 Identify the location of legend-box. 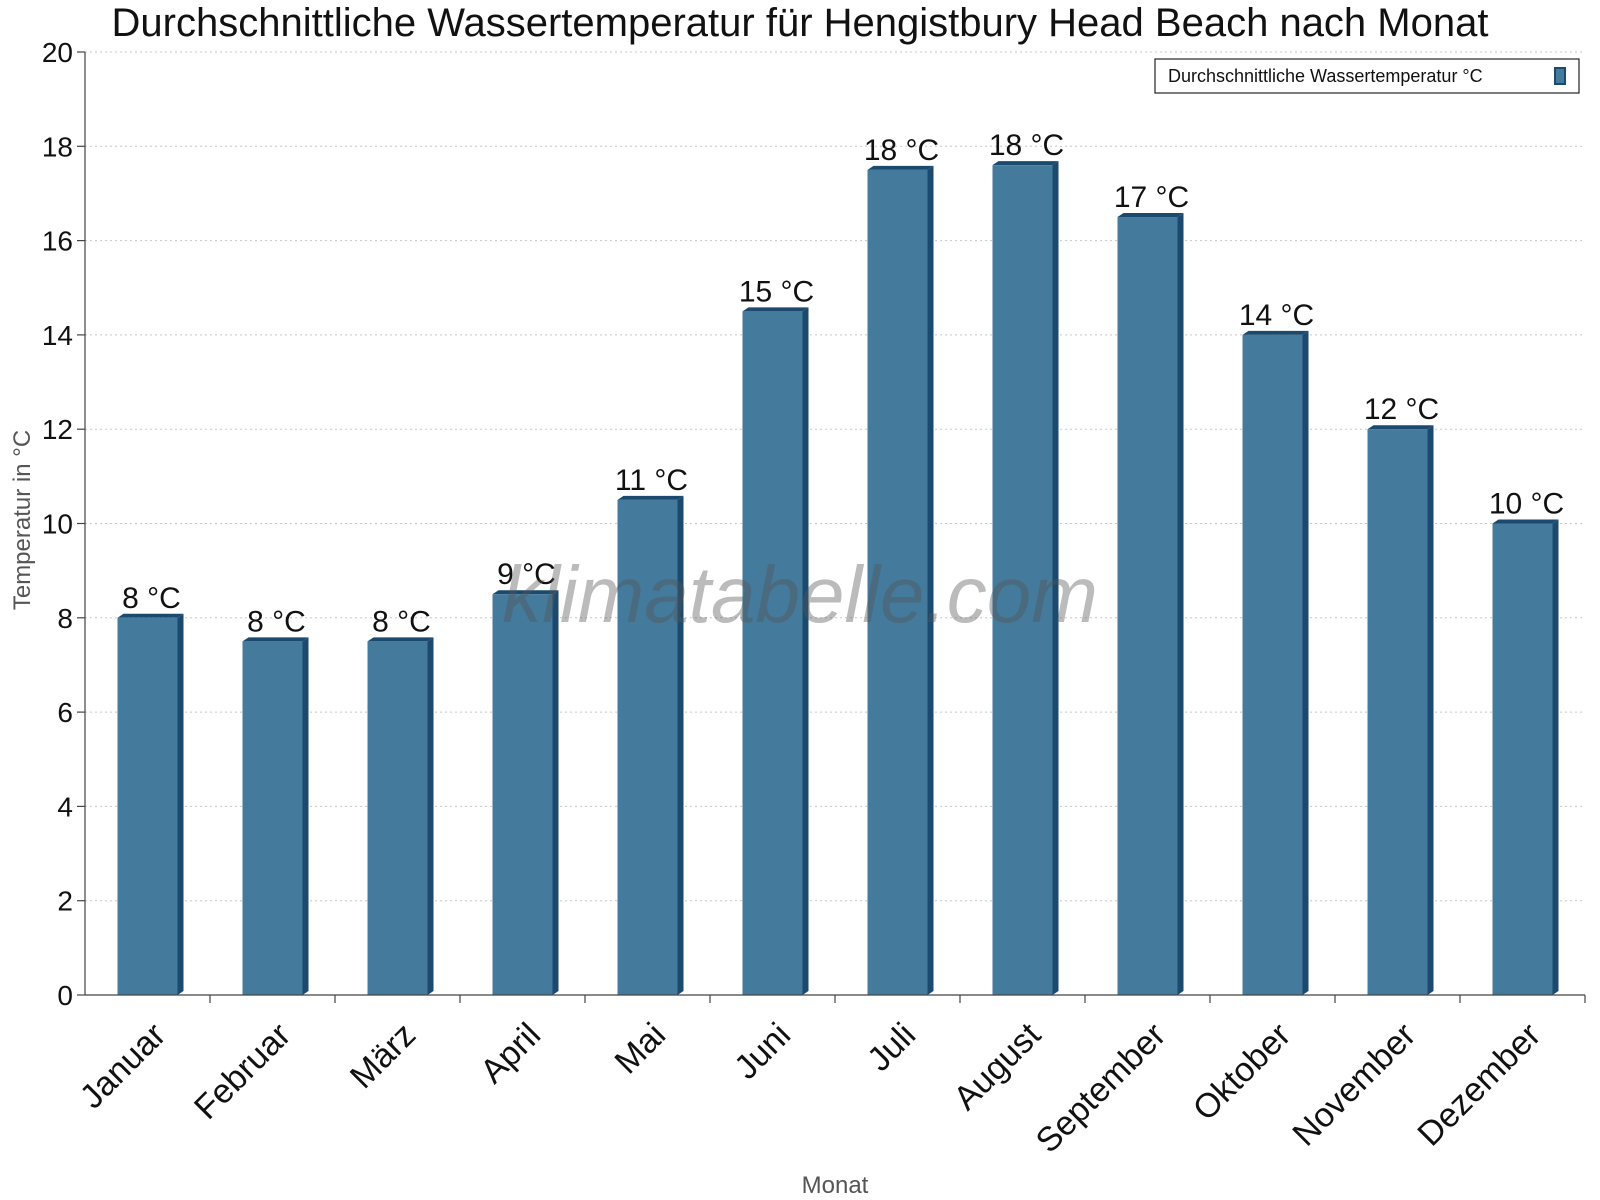
(1367, 76).